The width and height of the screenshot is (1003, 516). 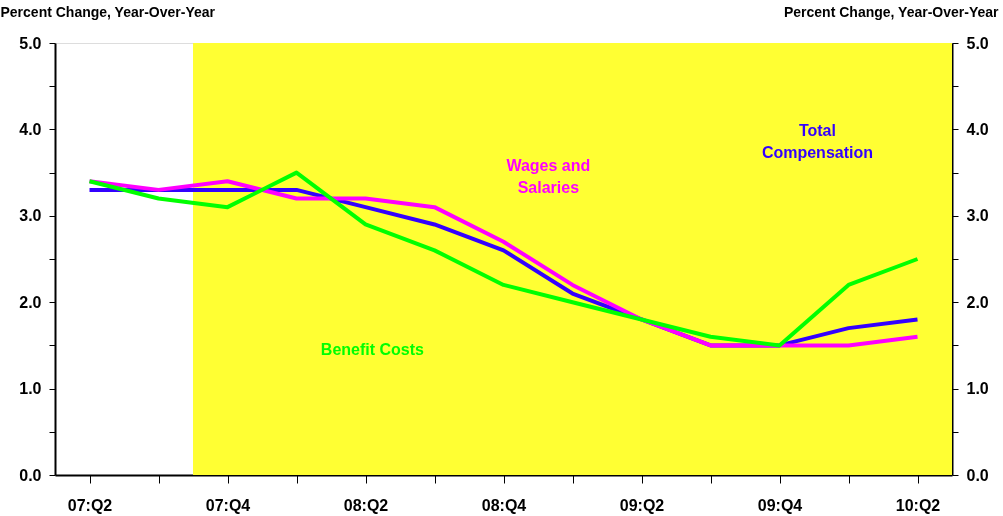 What do you see at coordinates (228, 505) in the screenshot?
I see `x-tick-label: 07:Q4` at bounding box center [228, 505].